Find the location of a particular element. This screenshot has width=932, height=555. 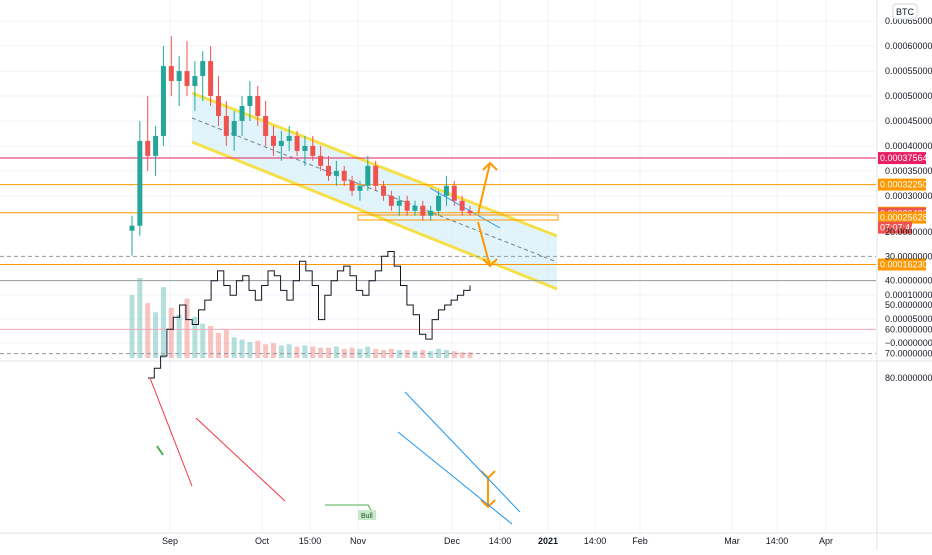

time-tick-label: Feb is located at coordinates (640, 541).